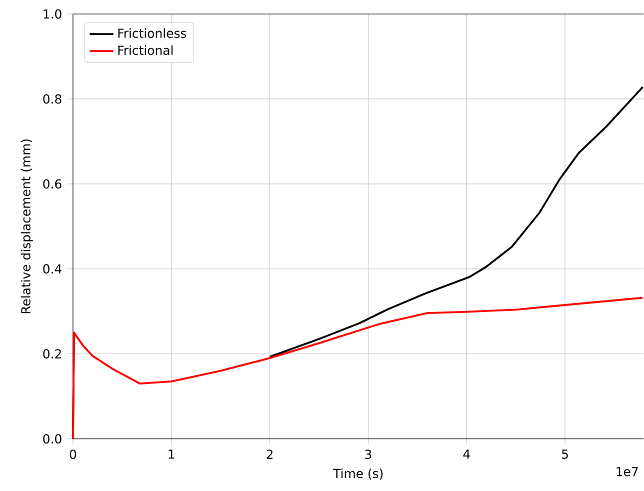 Image resolution: width=644 pixels, height=491 pixels. Describe the element at coordinates (53, 14) in the screenshot. I see `y-tick-label: 1.0` at that location.